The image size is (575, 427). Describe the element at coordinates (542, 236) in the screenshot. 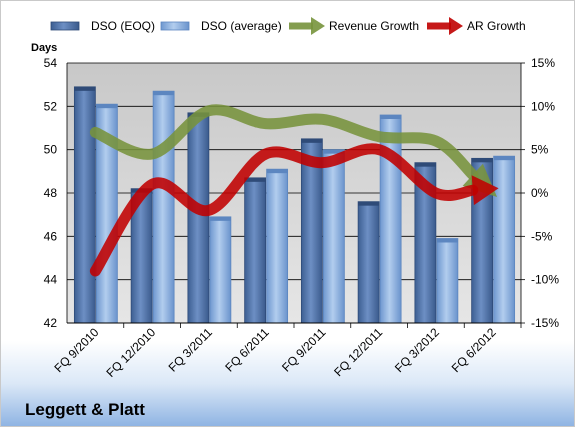

I see `right-tick-label: -5%` at that location.